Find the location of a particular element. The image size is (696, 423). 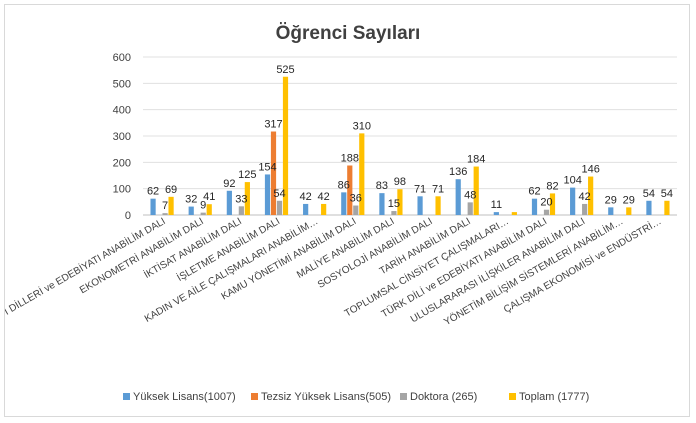

y-tick-label: 400 is located at coordinates (122, 111).